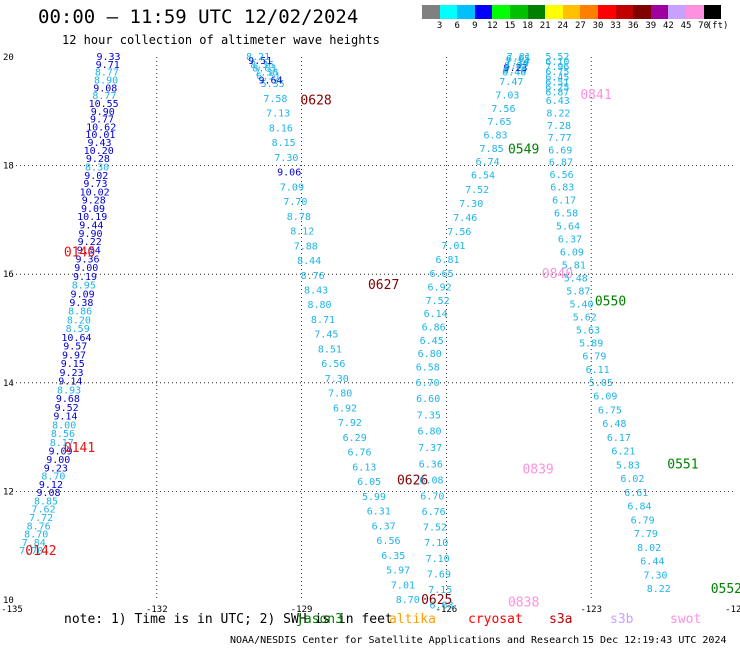 Image resolution: width=740 pixels, height=650 pixels. What do you see at coordinates (74, 355) in the screenshot?
I see `wave-height-value: 9.97` at bounding box center [74, 355].